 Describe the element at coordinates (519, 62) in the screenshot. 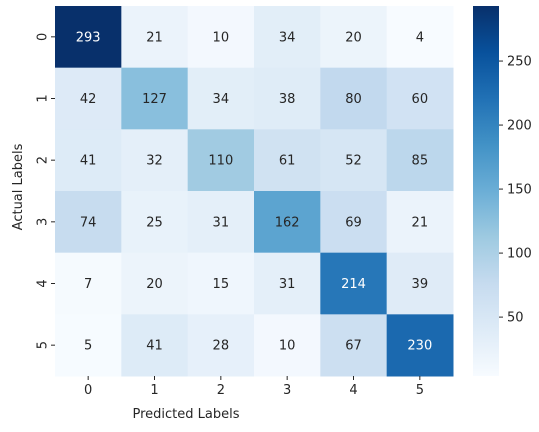

I see `colorbar-tick-label: 250` at that location.